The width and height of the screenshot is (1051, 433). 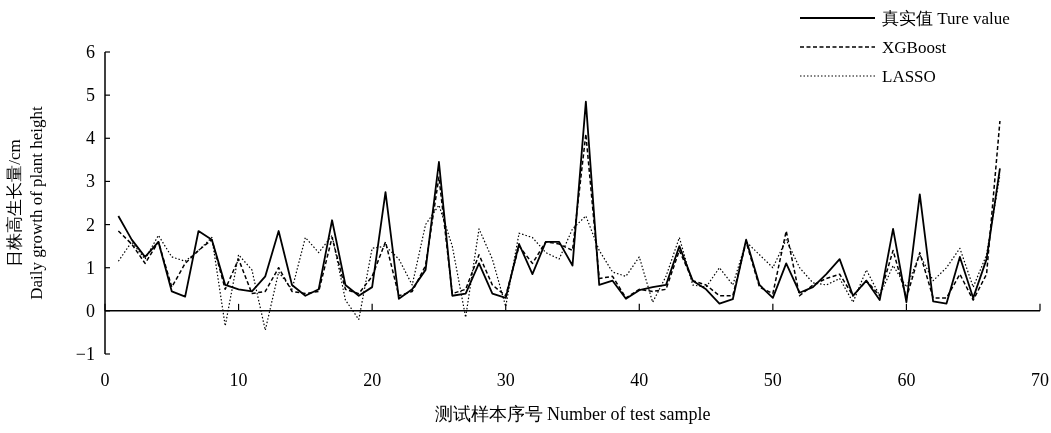 What do you see at coordinates (906, 380) in the screenshot?
I see `x-tick-label: 60` at bounding box center [906, 380].